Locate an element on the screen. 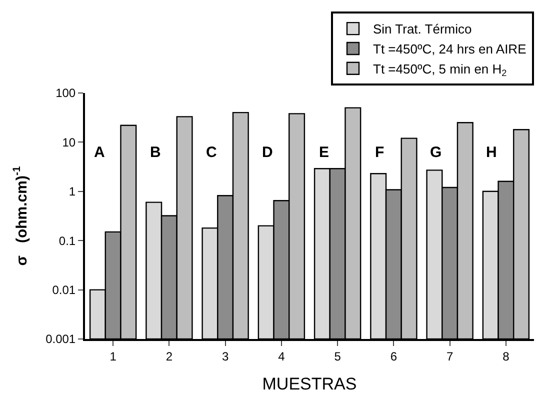 This screenshot has width=549, height=409. x-tick-label: 5 is located at coordinates (338, 356).